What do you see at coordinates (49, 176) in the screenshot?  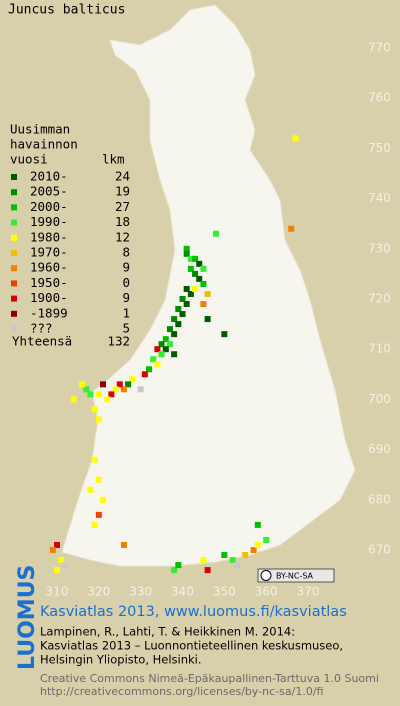 I see `legend-label: 2010-` at bounding box center [49, 176].